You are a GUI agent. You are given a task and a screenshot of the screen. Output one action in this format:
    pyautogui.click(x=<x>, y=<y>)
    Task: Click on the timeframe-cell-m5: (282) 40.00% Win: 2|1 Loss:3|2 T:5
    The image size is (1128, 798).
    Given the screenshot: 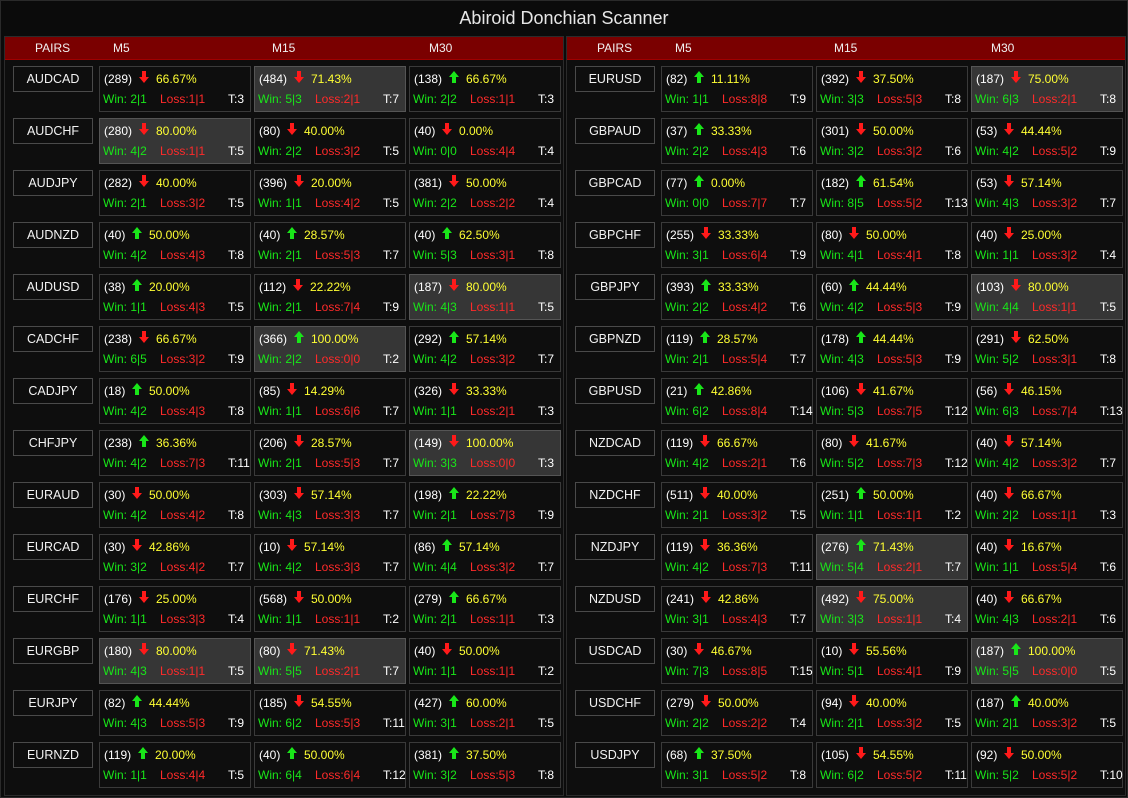 What is the action you would take?
    pyautogui.click(x=175, y=193)
    